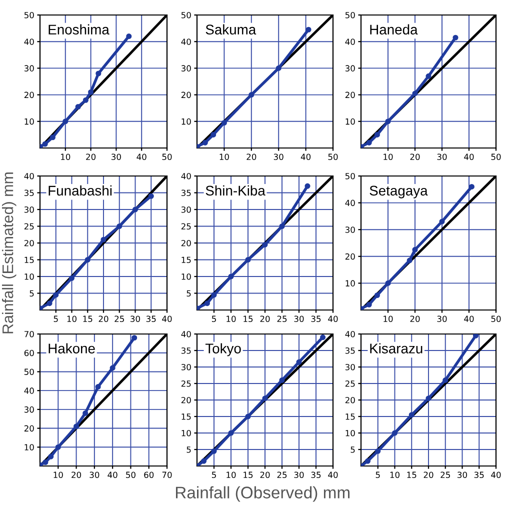 This screenshot has height=506, width=505. What do you see at coordinates (394, 29) in the screenshot?
I see `text: Haneda` at bounding box center [394, 29].